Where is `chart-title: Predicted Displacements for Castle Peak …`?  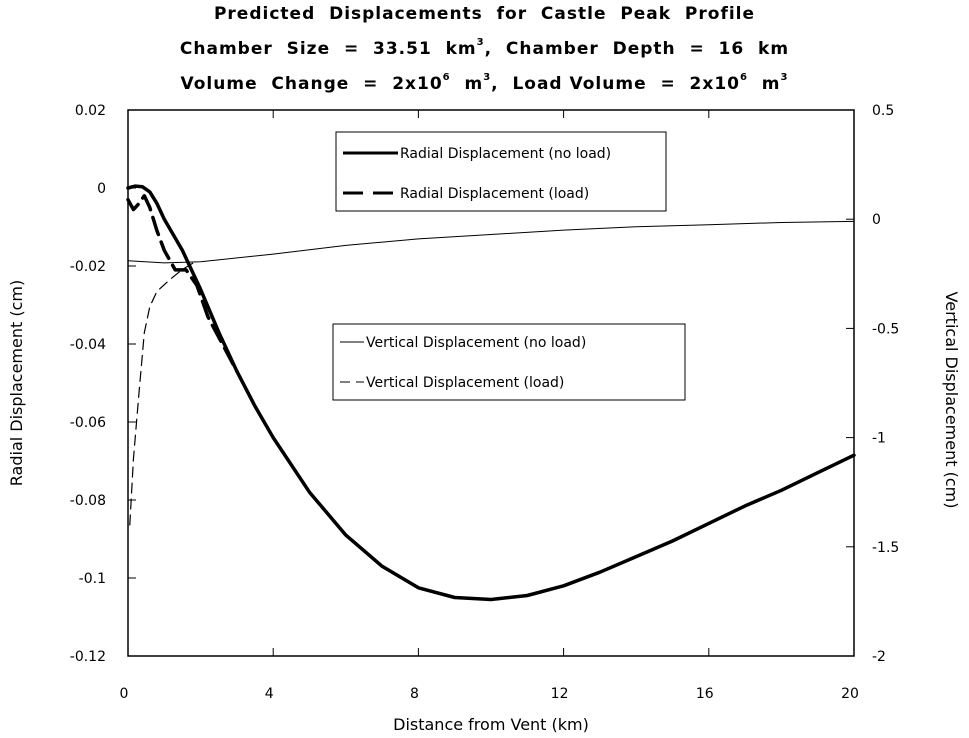
chart-title: Predicted Displacements for Castle Peak … is located at coordinates (484, 14).